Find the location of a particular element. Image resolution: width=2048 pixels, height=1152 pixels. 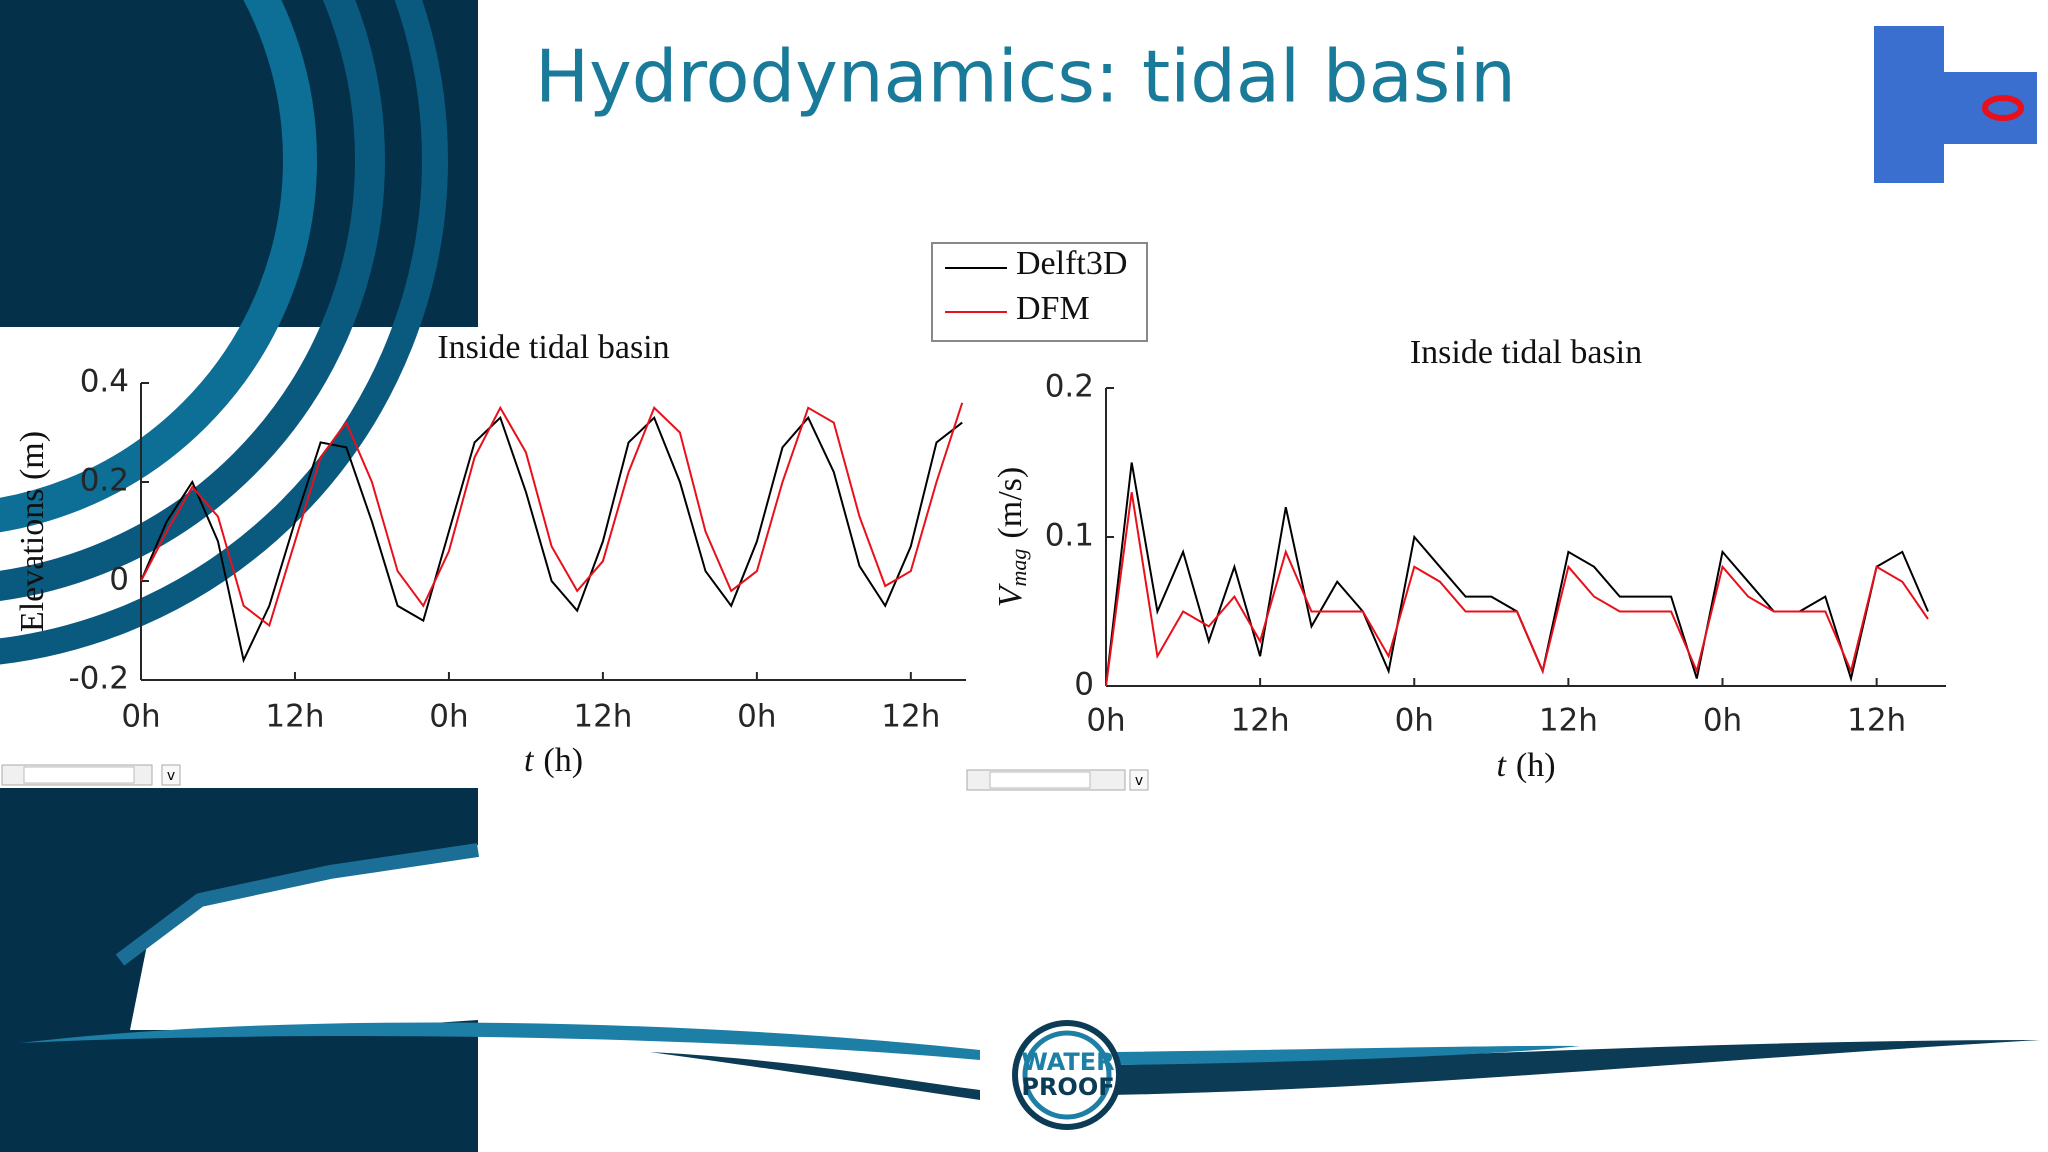

legend-label: DFM is located at coordinates (1053, 308).